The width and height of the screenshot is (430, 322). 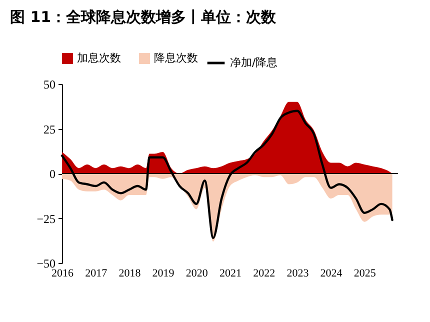 I want to click on y-tick-label: −50, so click(x=46, y=263).